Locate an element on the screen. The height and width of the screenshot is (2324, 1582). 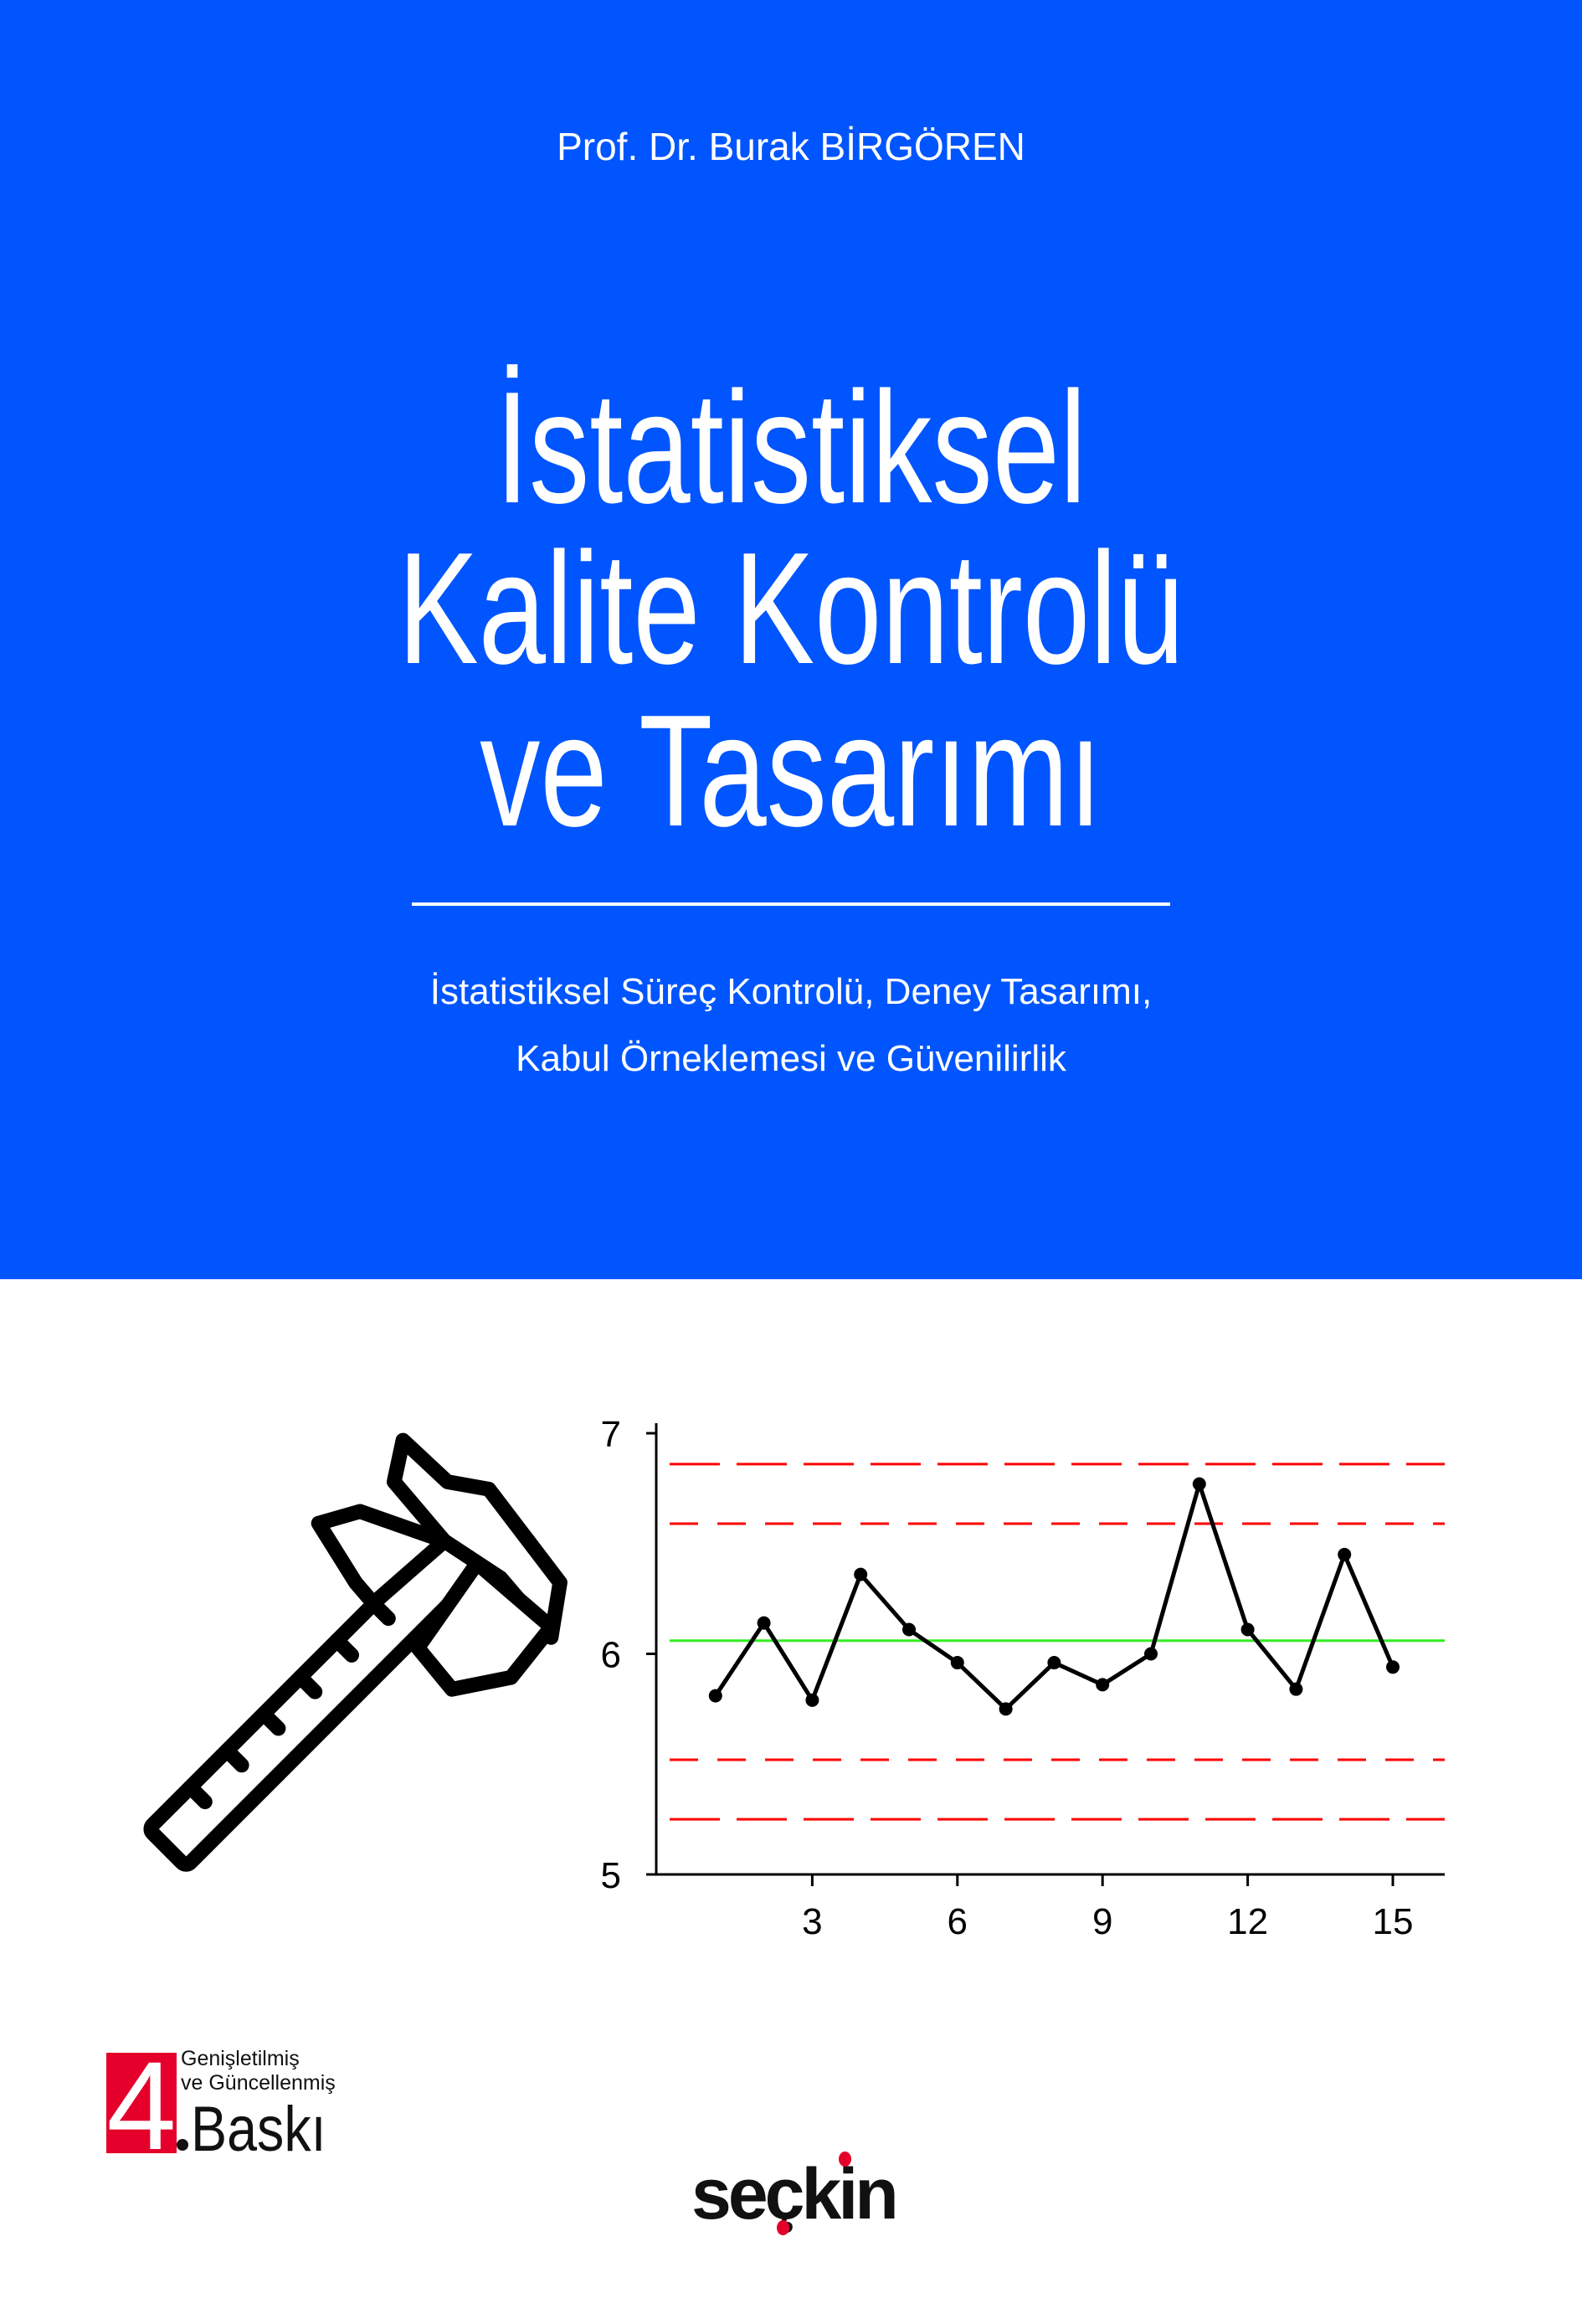
title-line-2: Kalite Kontrolü is located at coordinates (791, 608).